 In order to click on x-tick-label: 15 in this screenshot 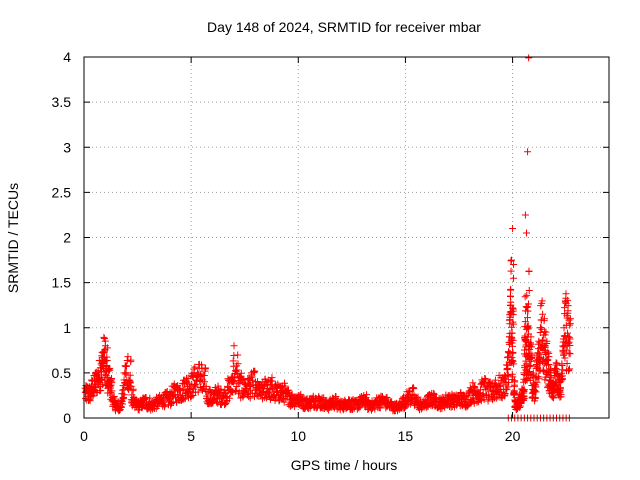, I will do `click(406, 436)`.